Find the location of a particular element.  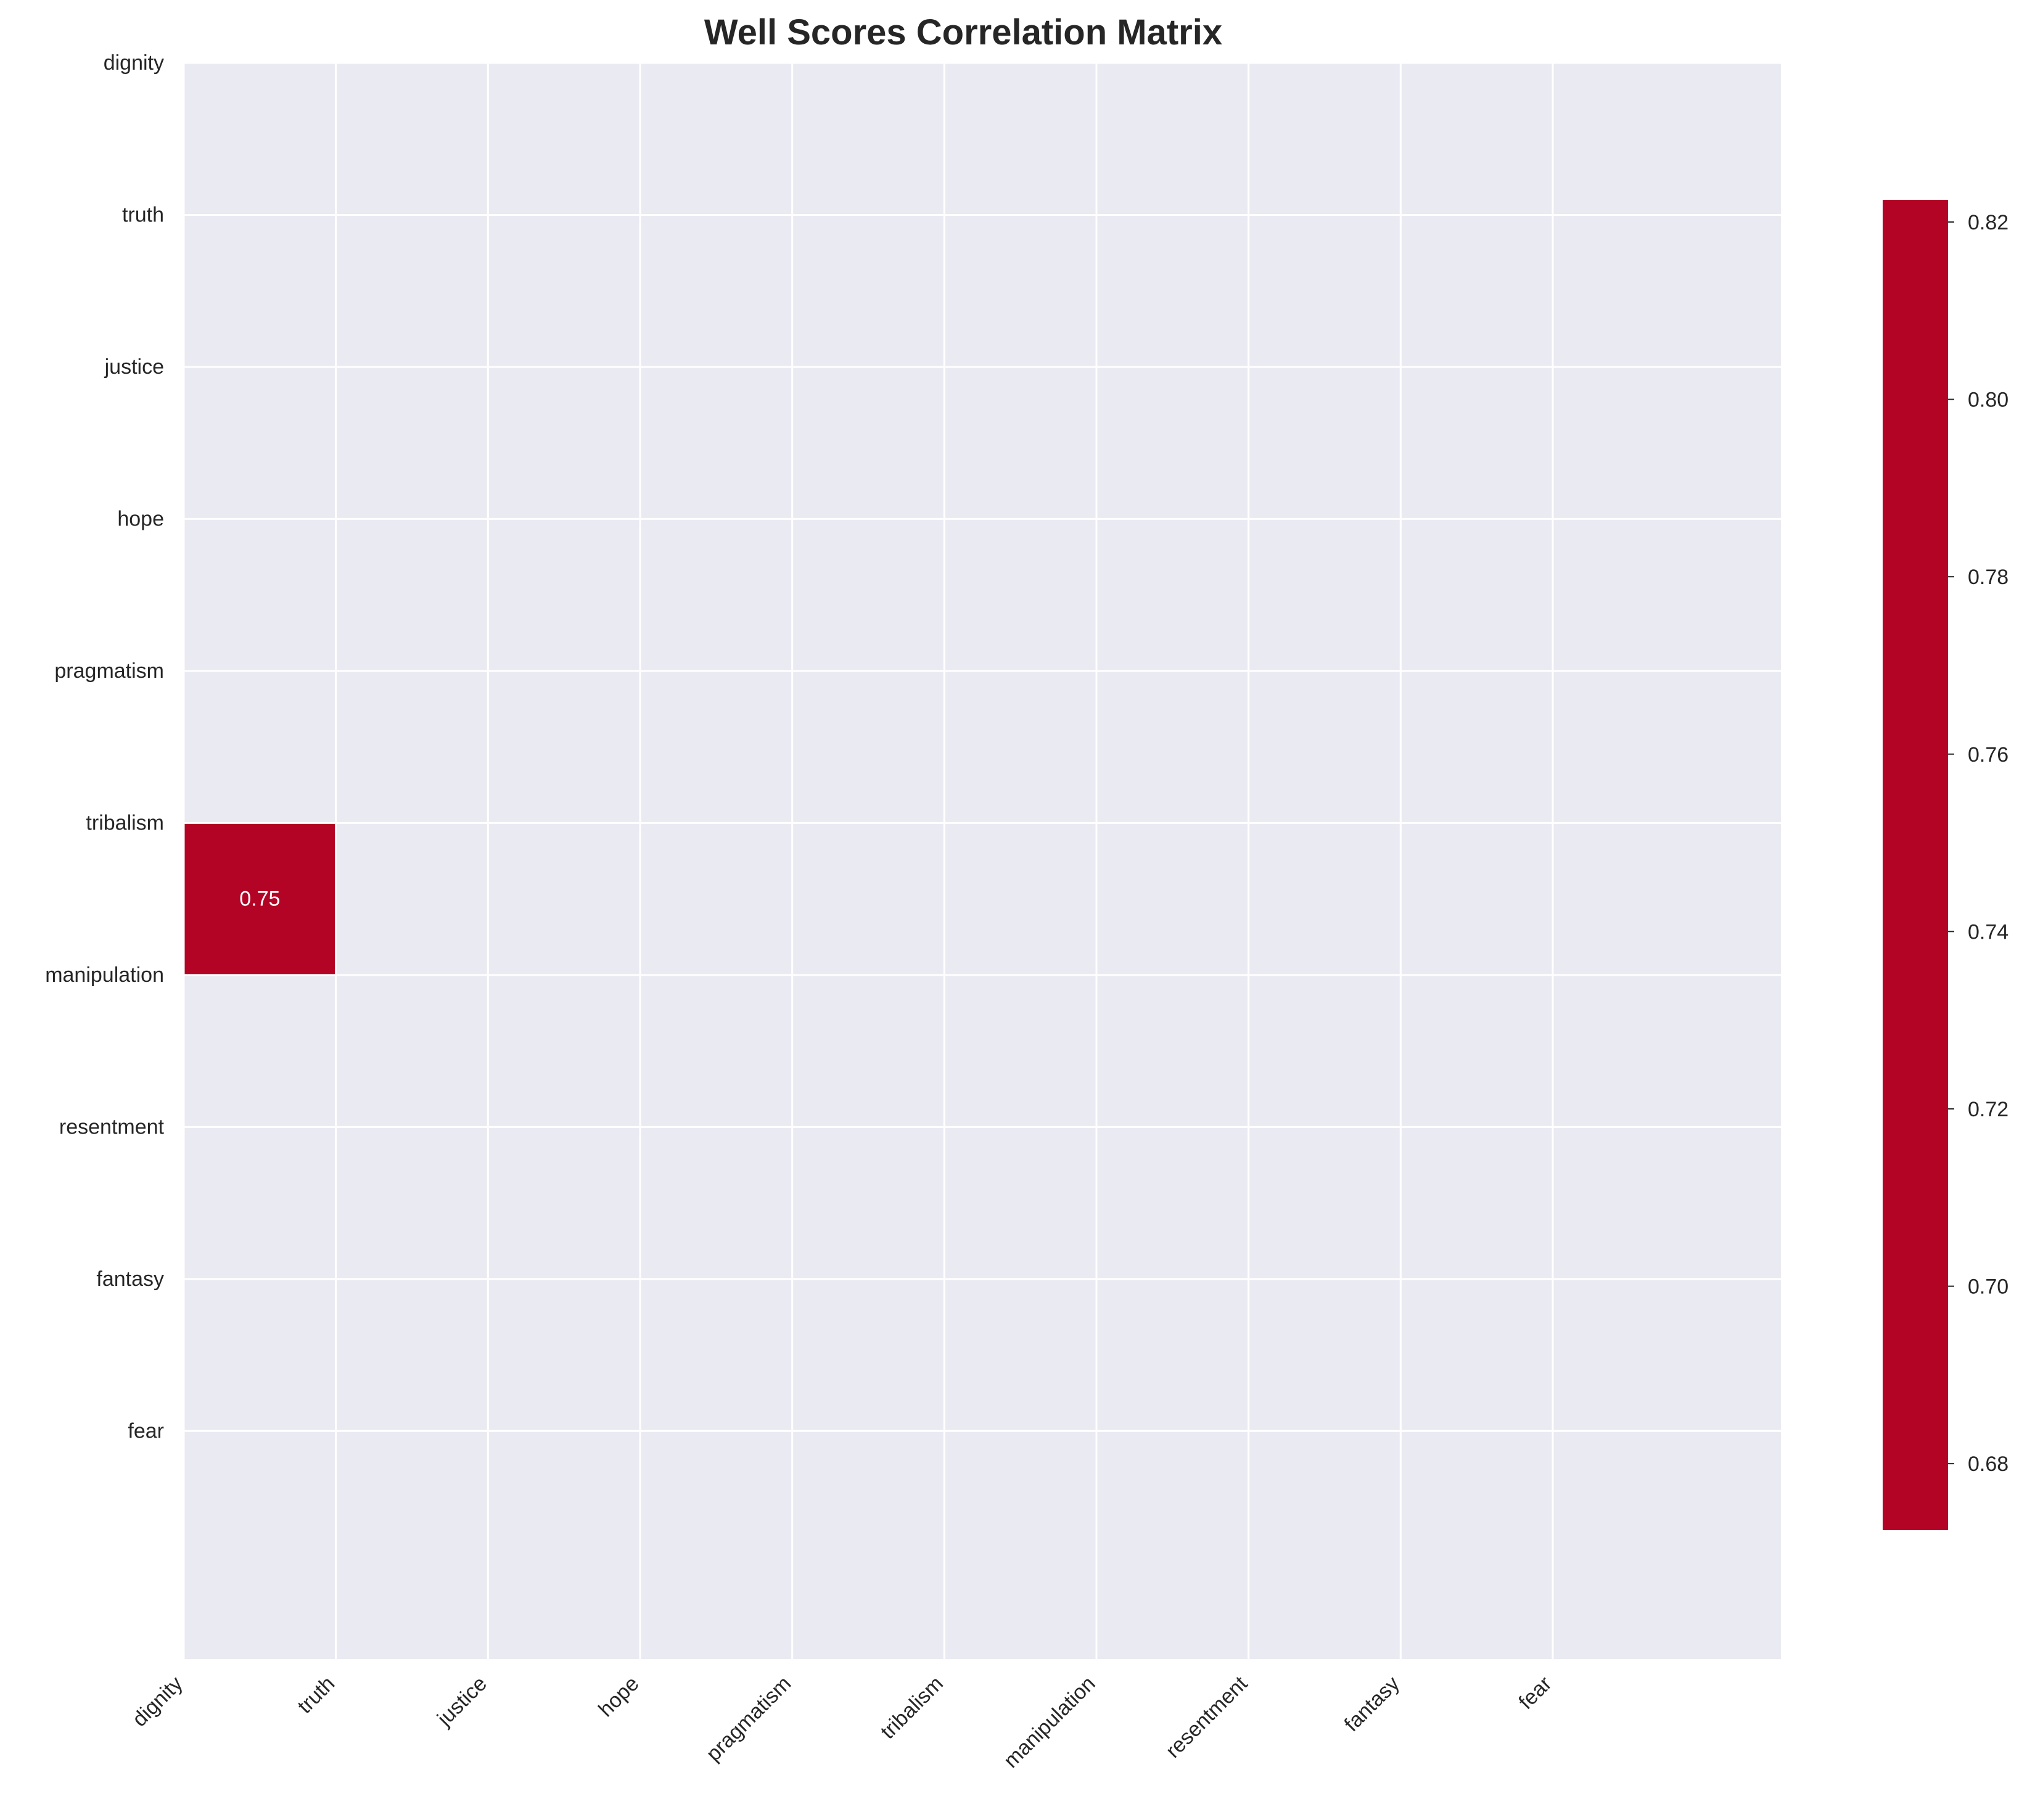

colorbar-tick-label: 0.80 is located at coordinates (1988, 400).